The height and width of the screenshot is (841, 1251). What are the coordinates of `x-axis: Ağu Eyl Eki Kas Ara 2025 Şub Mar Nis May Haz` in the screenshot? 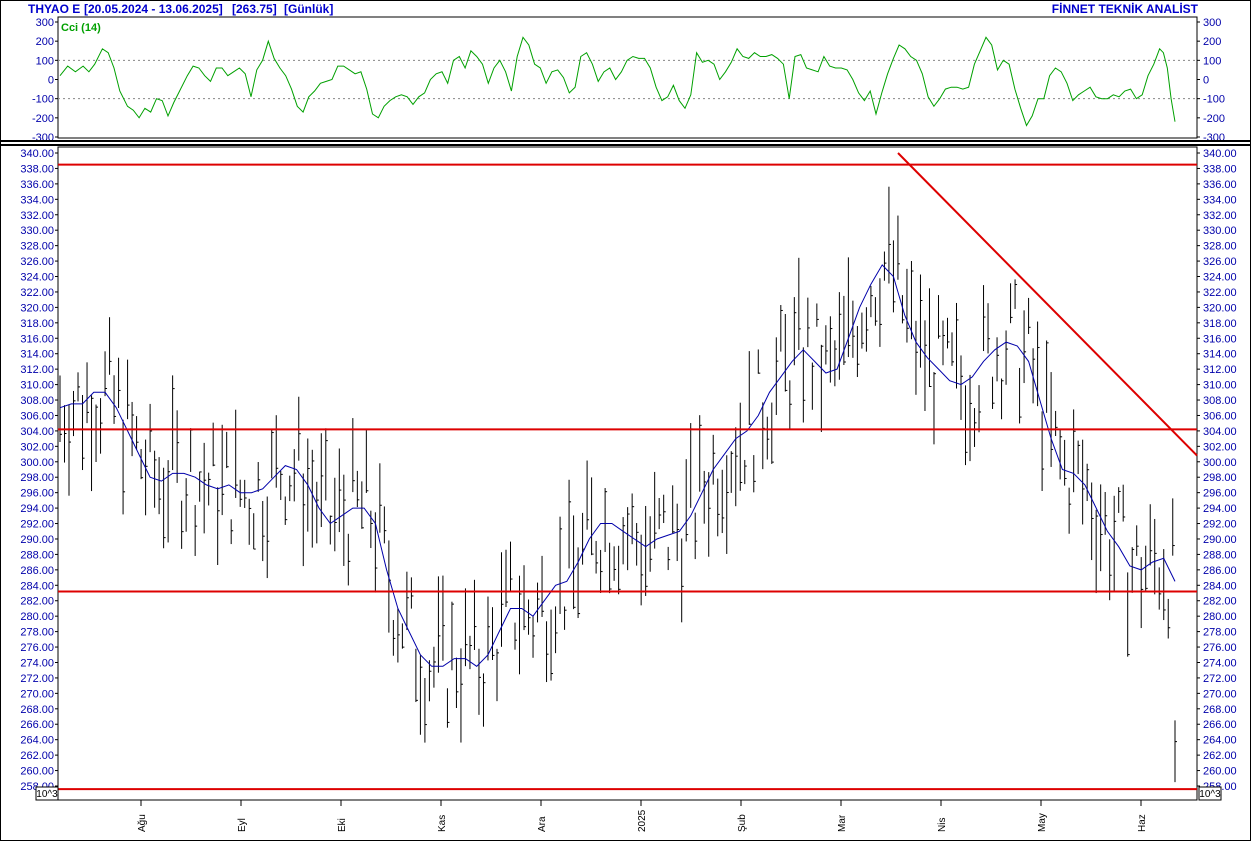 It's located at (642, 816).